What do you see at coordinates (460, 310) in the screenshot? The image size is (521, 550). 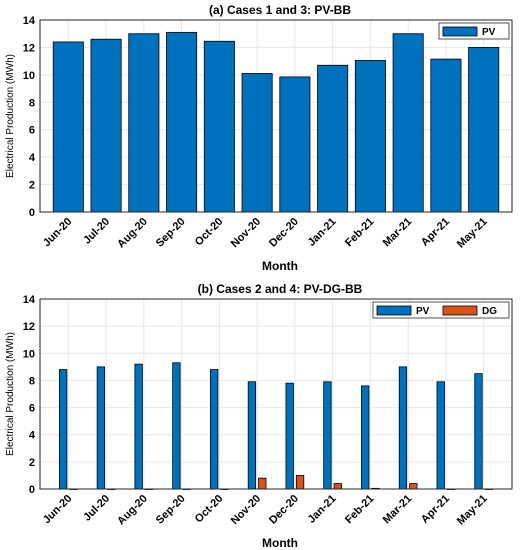 I see `legend-swatch-dg` at bounding box center [460, 310].